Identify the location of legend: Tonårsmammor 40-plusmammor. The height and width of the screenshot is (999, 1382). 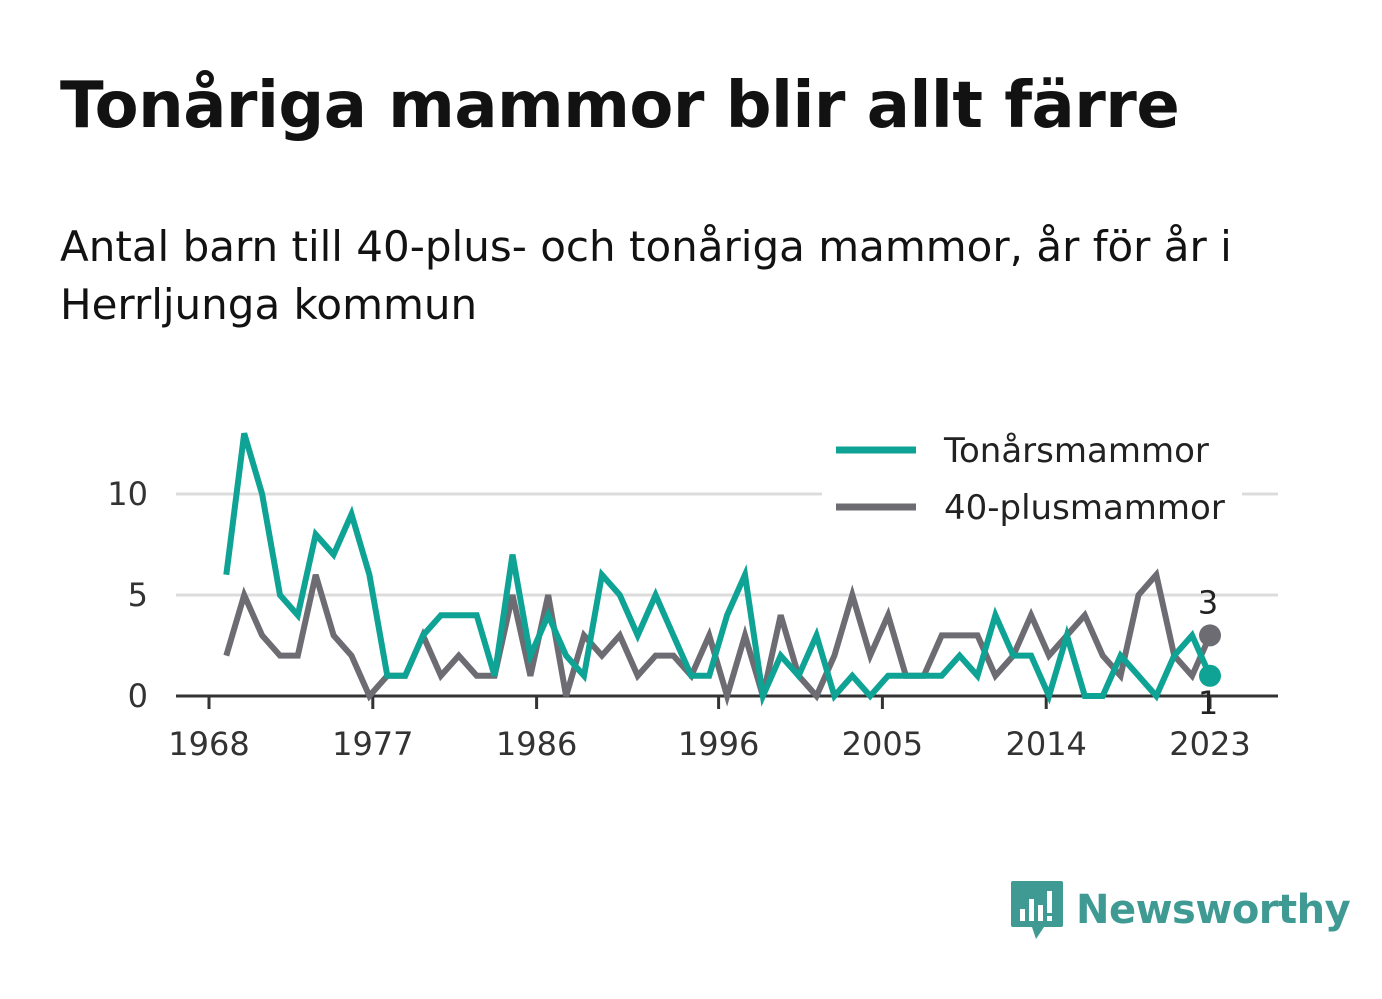
(1032, 483).